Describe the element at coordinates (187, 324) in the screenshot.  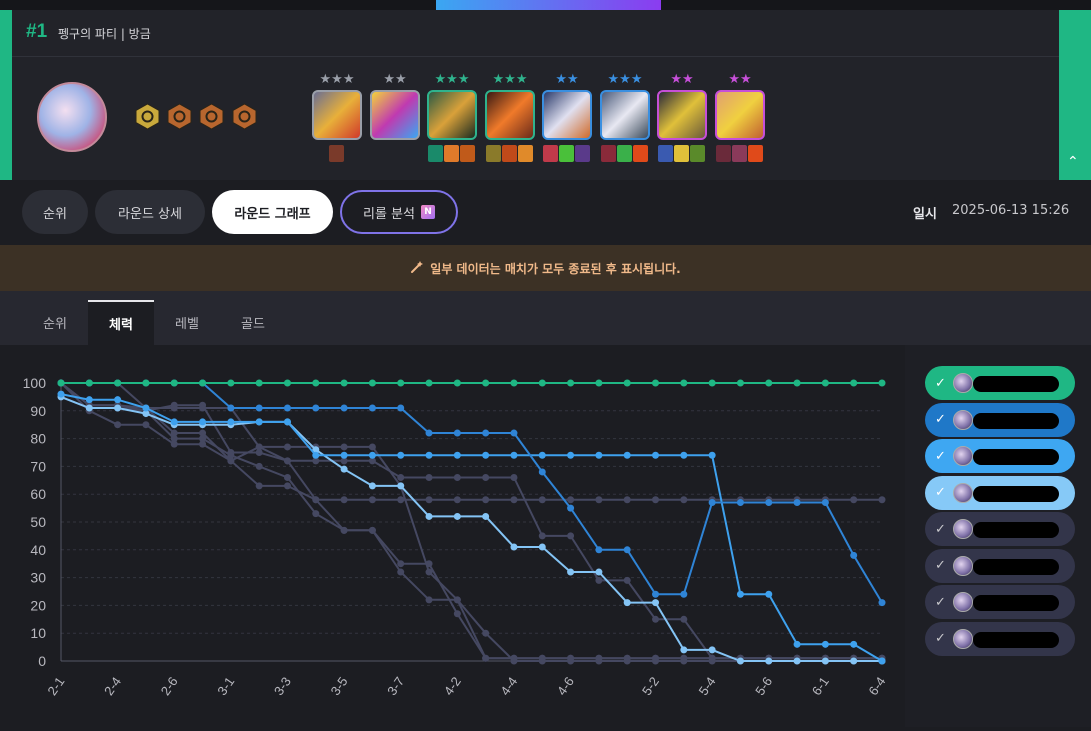
I see `subtab-level: 레벨` at that location.